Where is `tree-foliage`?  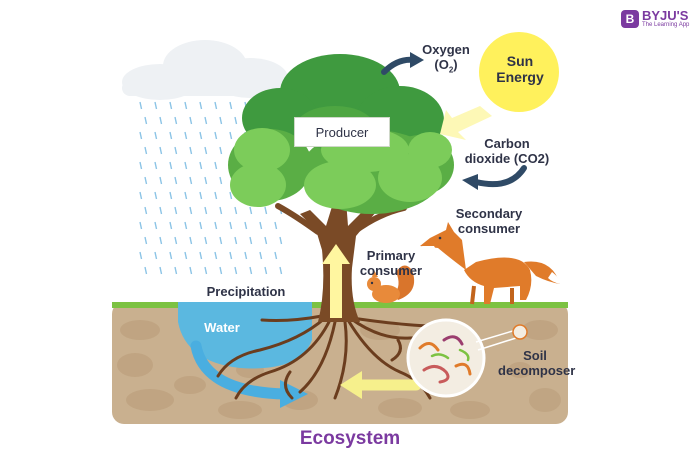
tree-foliage is located at coordinates (341, 134).